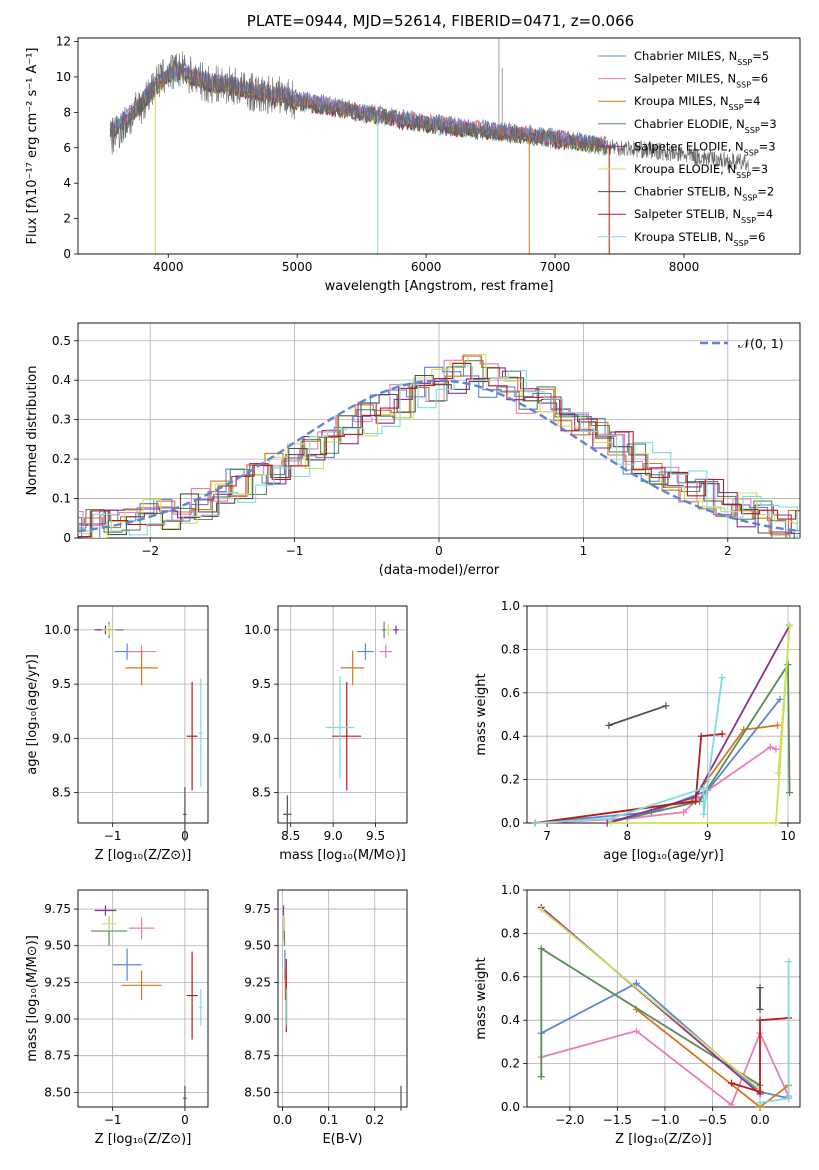 This screenshot has height=1170, width=819. I want to click on legend-label: Salpeter ELODIE, NSSP=3, so click(705, 148).